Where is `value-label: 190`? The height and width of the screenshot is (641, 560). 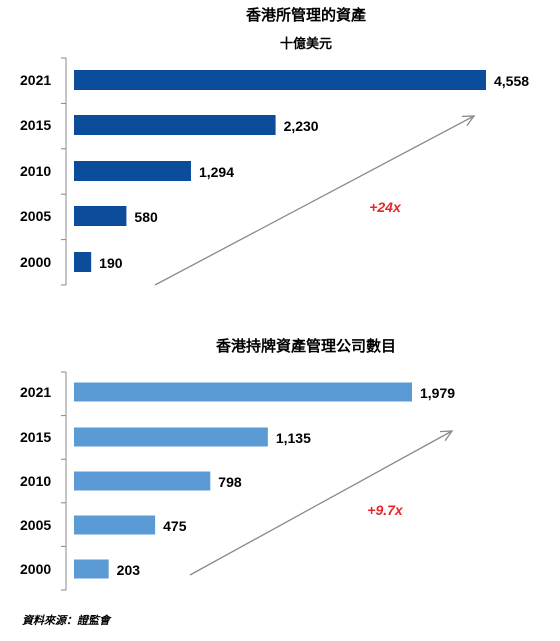
value-label: 190 is located at coordinates (111, 263).